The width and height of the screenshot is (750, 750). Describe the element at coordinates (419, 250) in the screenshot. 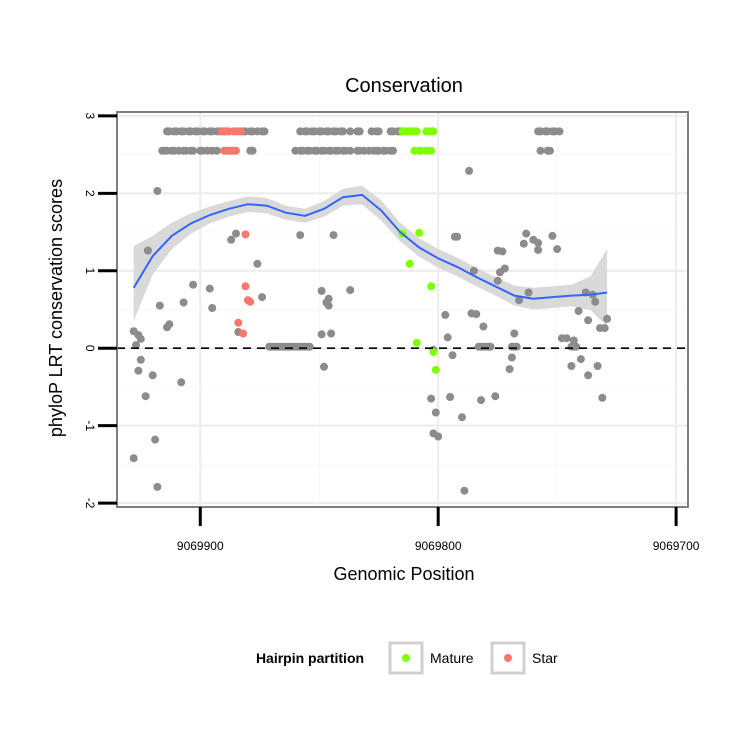

I see `series-mature` at that location.